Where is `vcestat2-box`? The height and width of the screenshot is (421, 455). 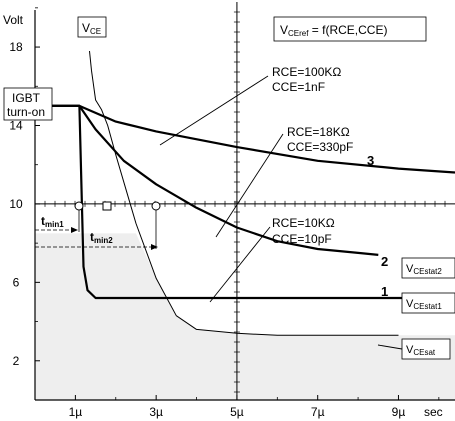
vcestat2-box is located at coordinates (428, 268).